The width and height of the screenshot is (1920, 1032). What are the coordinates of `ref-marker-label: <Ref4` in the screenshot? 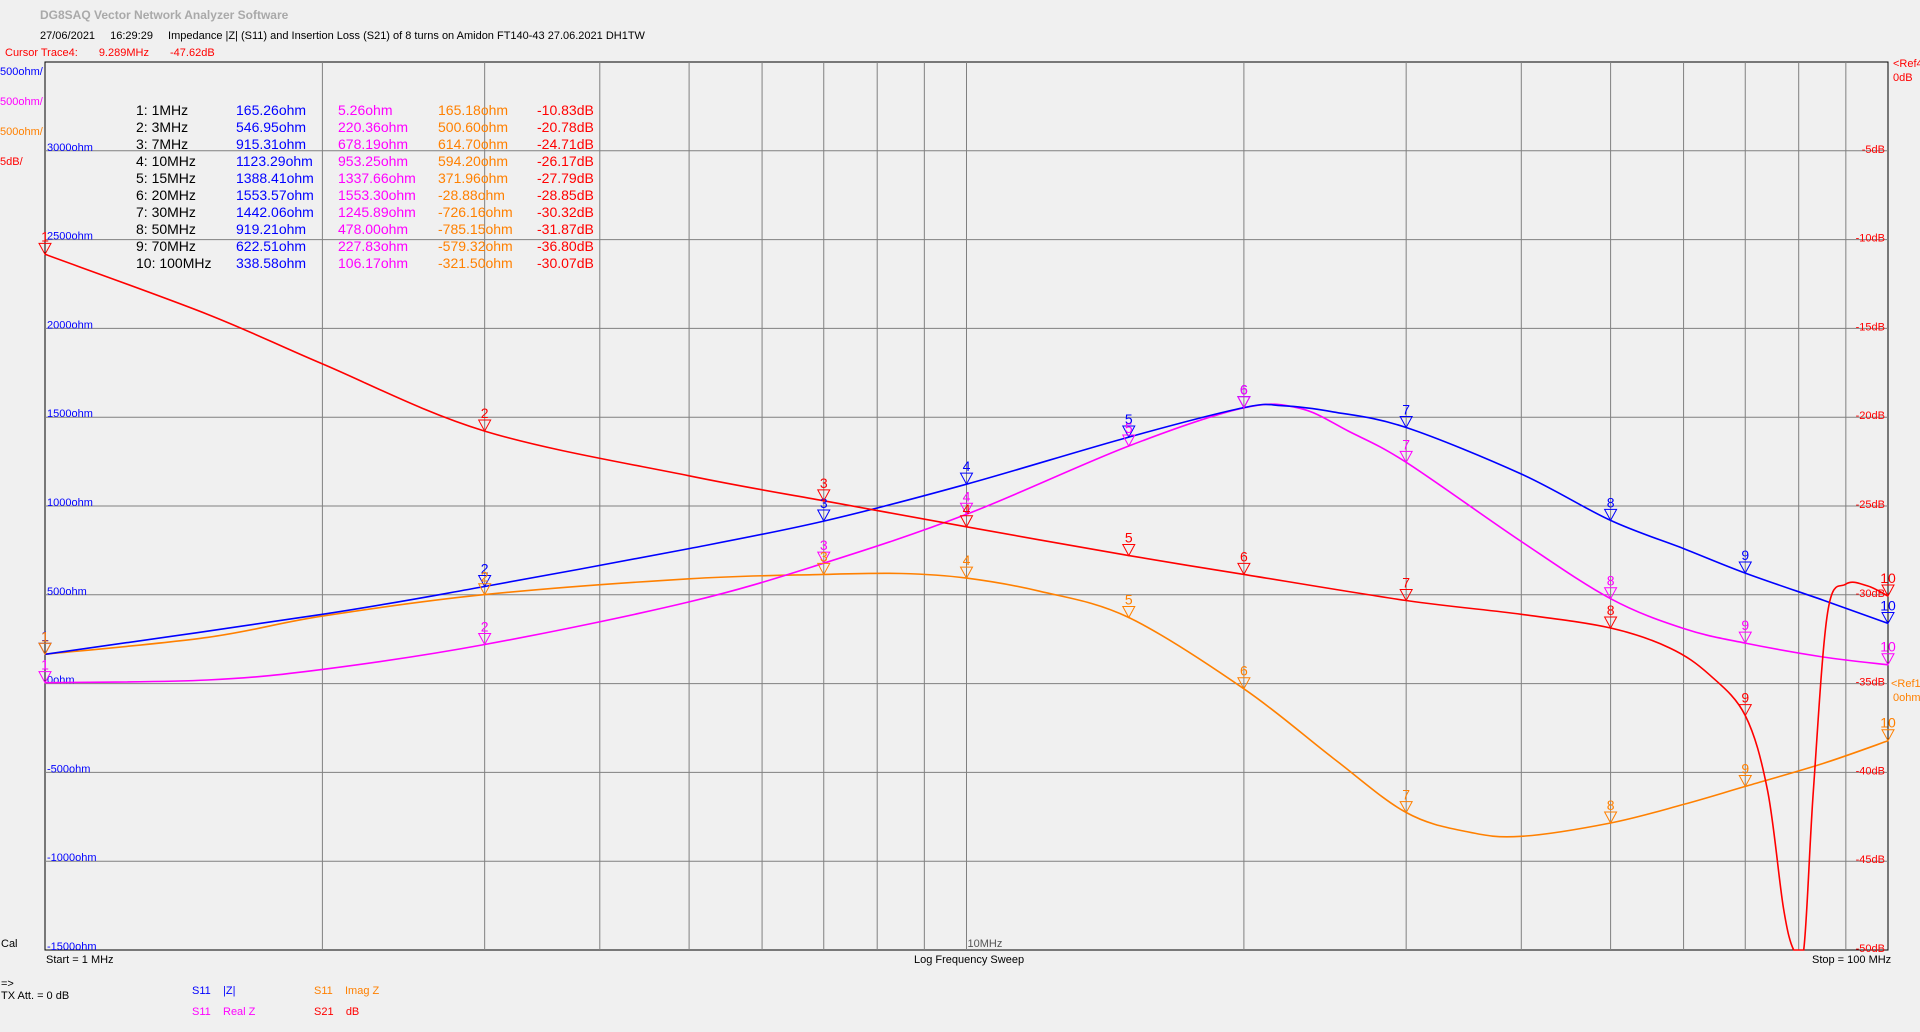 It's located at (1906, 64).